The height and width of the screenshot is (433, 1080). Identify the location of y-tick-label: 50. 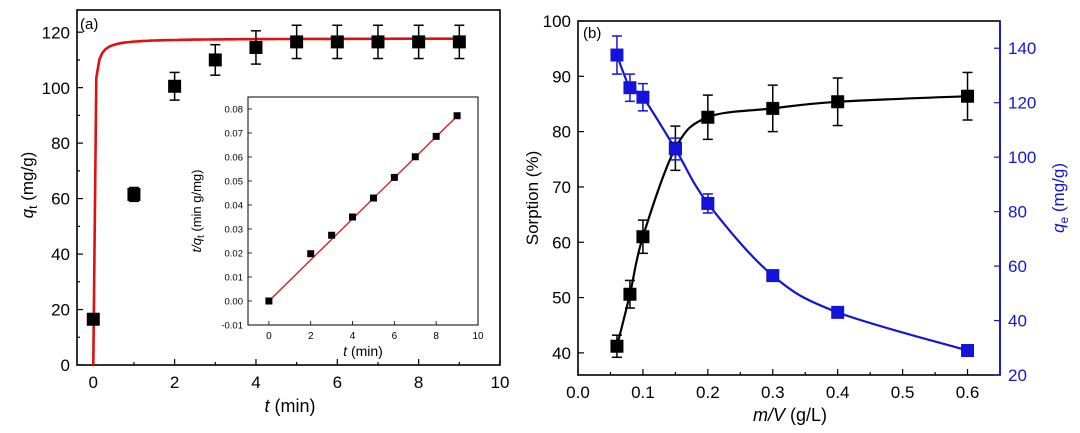
(561, 298).